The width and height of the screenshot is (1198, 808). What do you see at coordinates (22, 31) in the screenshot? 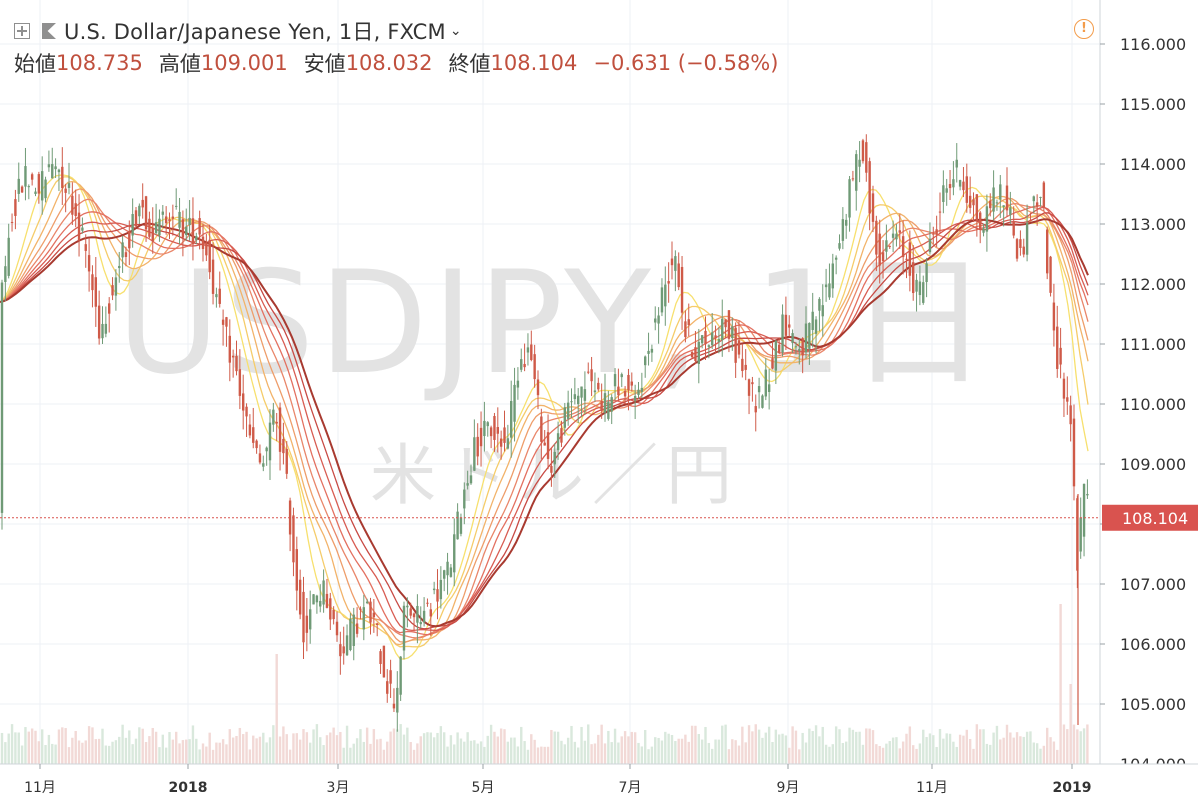
I see `collapse-icon` at bounding box center [22, 31].